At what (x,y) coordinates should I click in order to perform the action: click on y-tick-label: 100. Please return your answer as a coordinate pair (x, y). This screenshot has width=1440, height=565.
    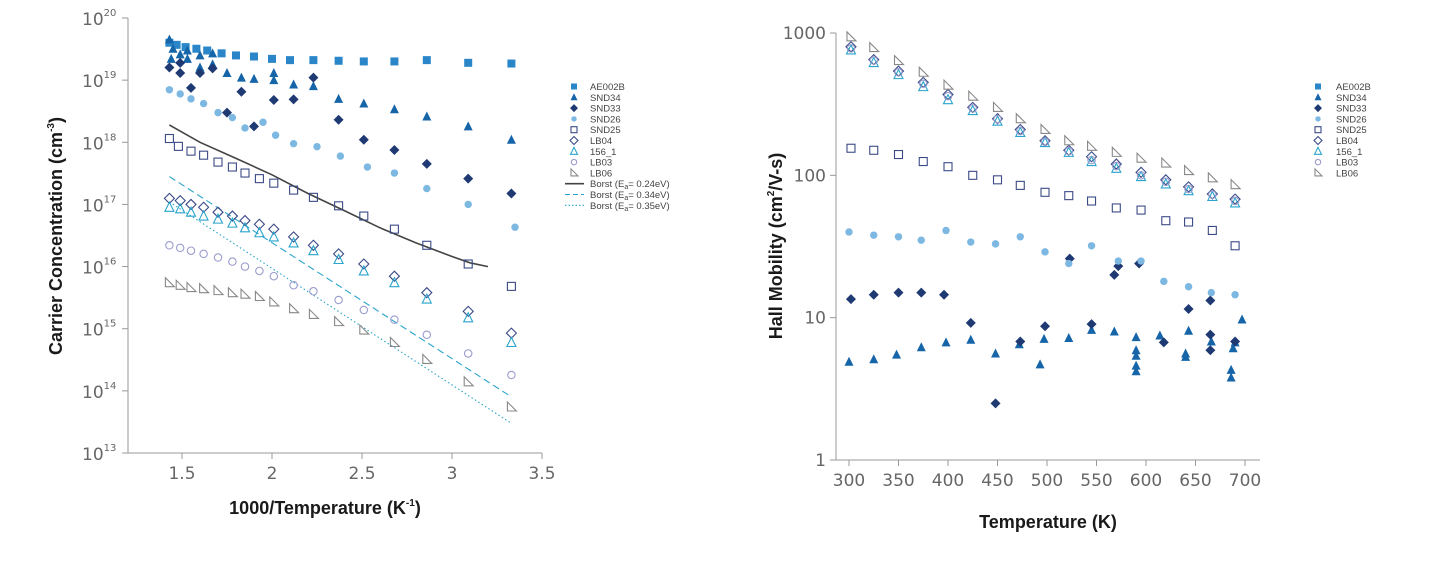
    Looking at the image, I should click on (810, 176).